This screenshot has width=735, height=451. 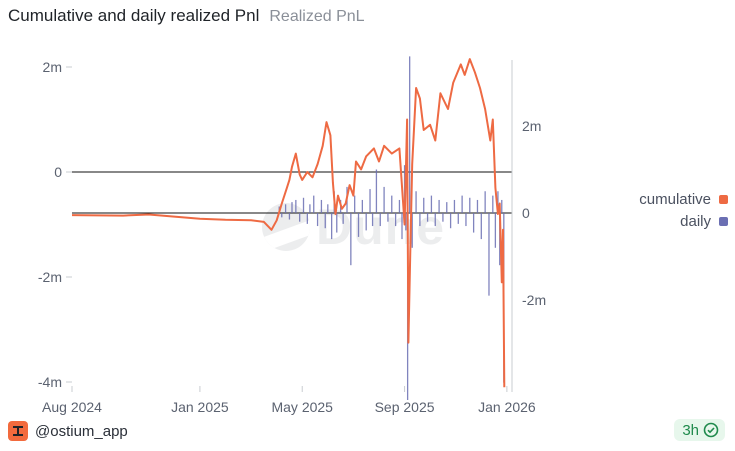 I want to click on author-link: @ostium_app, so click(x=68, y=431).